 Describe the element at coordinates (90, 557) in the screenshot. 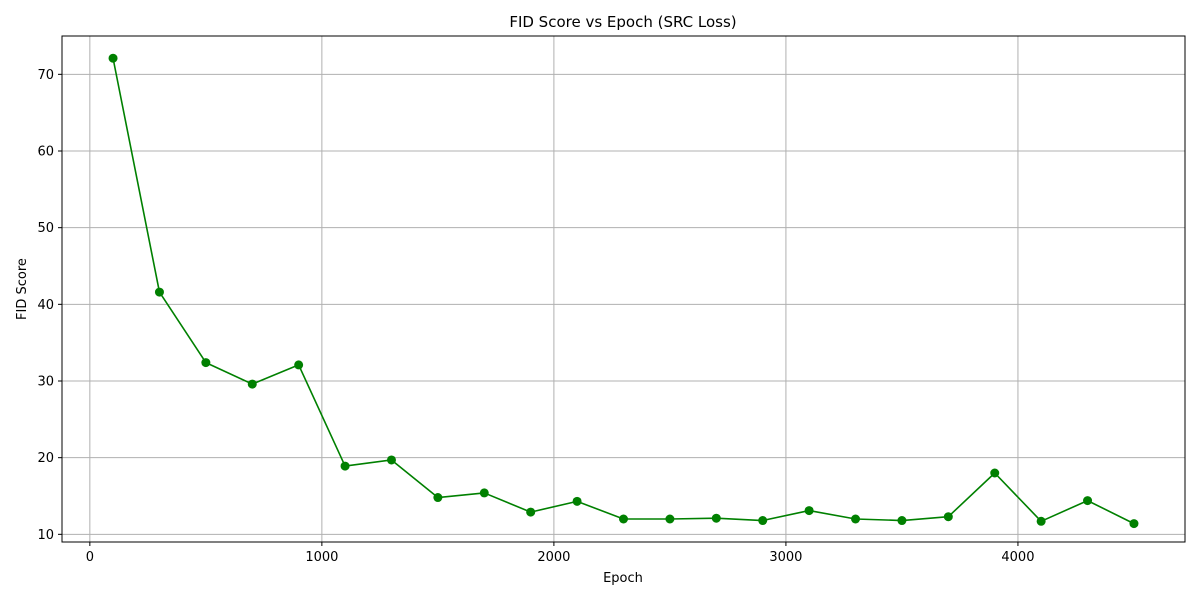

I see `x-tick-label: 0` at that location.